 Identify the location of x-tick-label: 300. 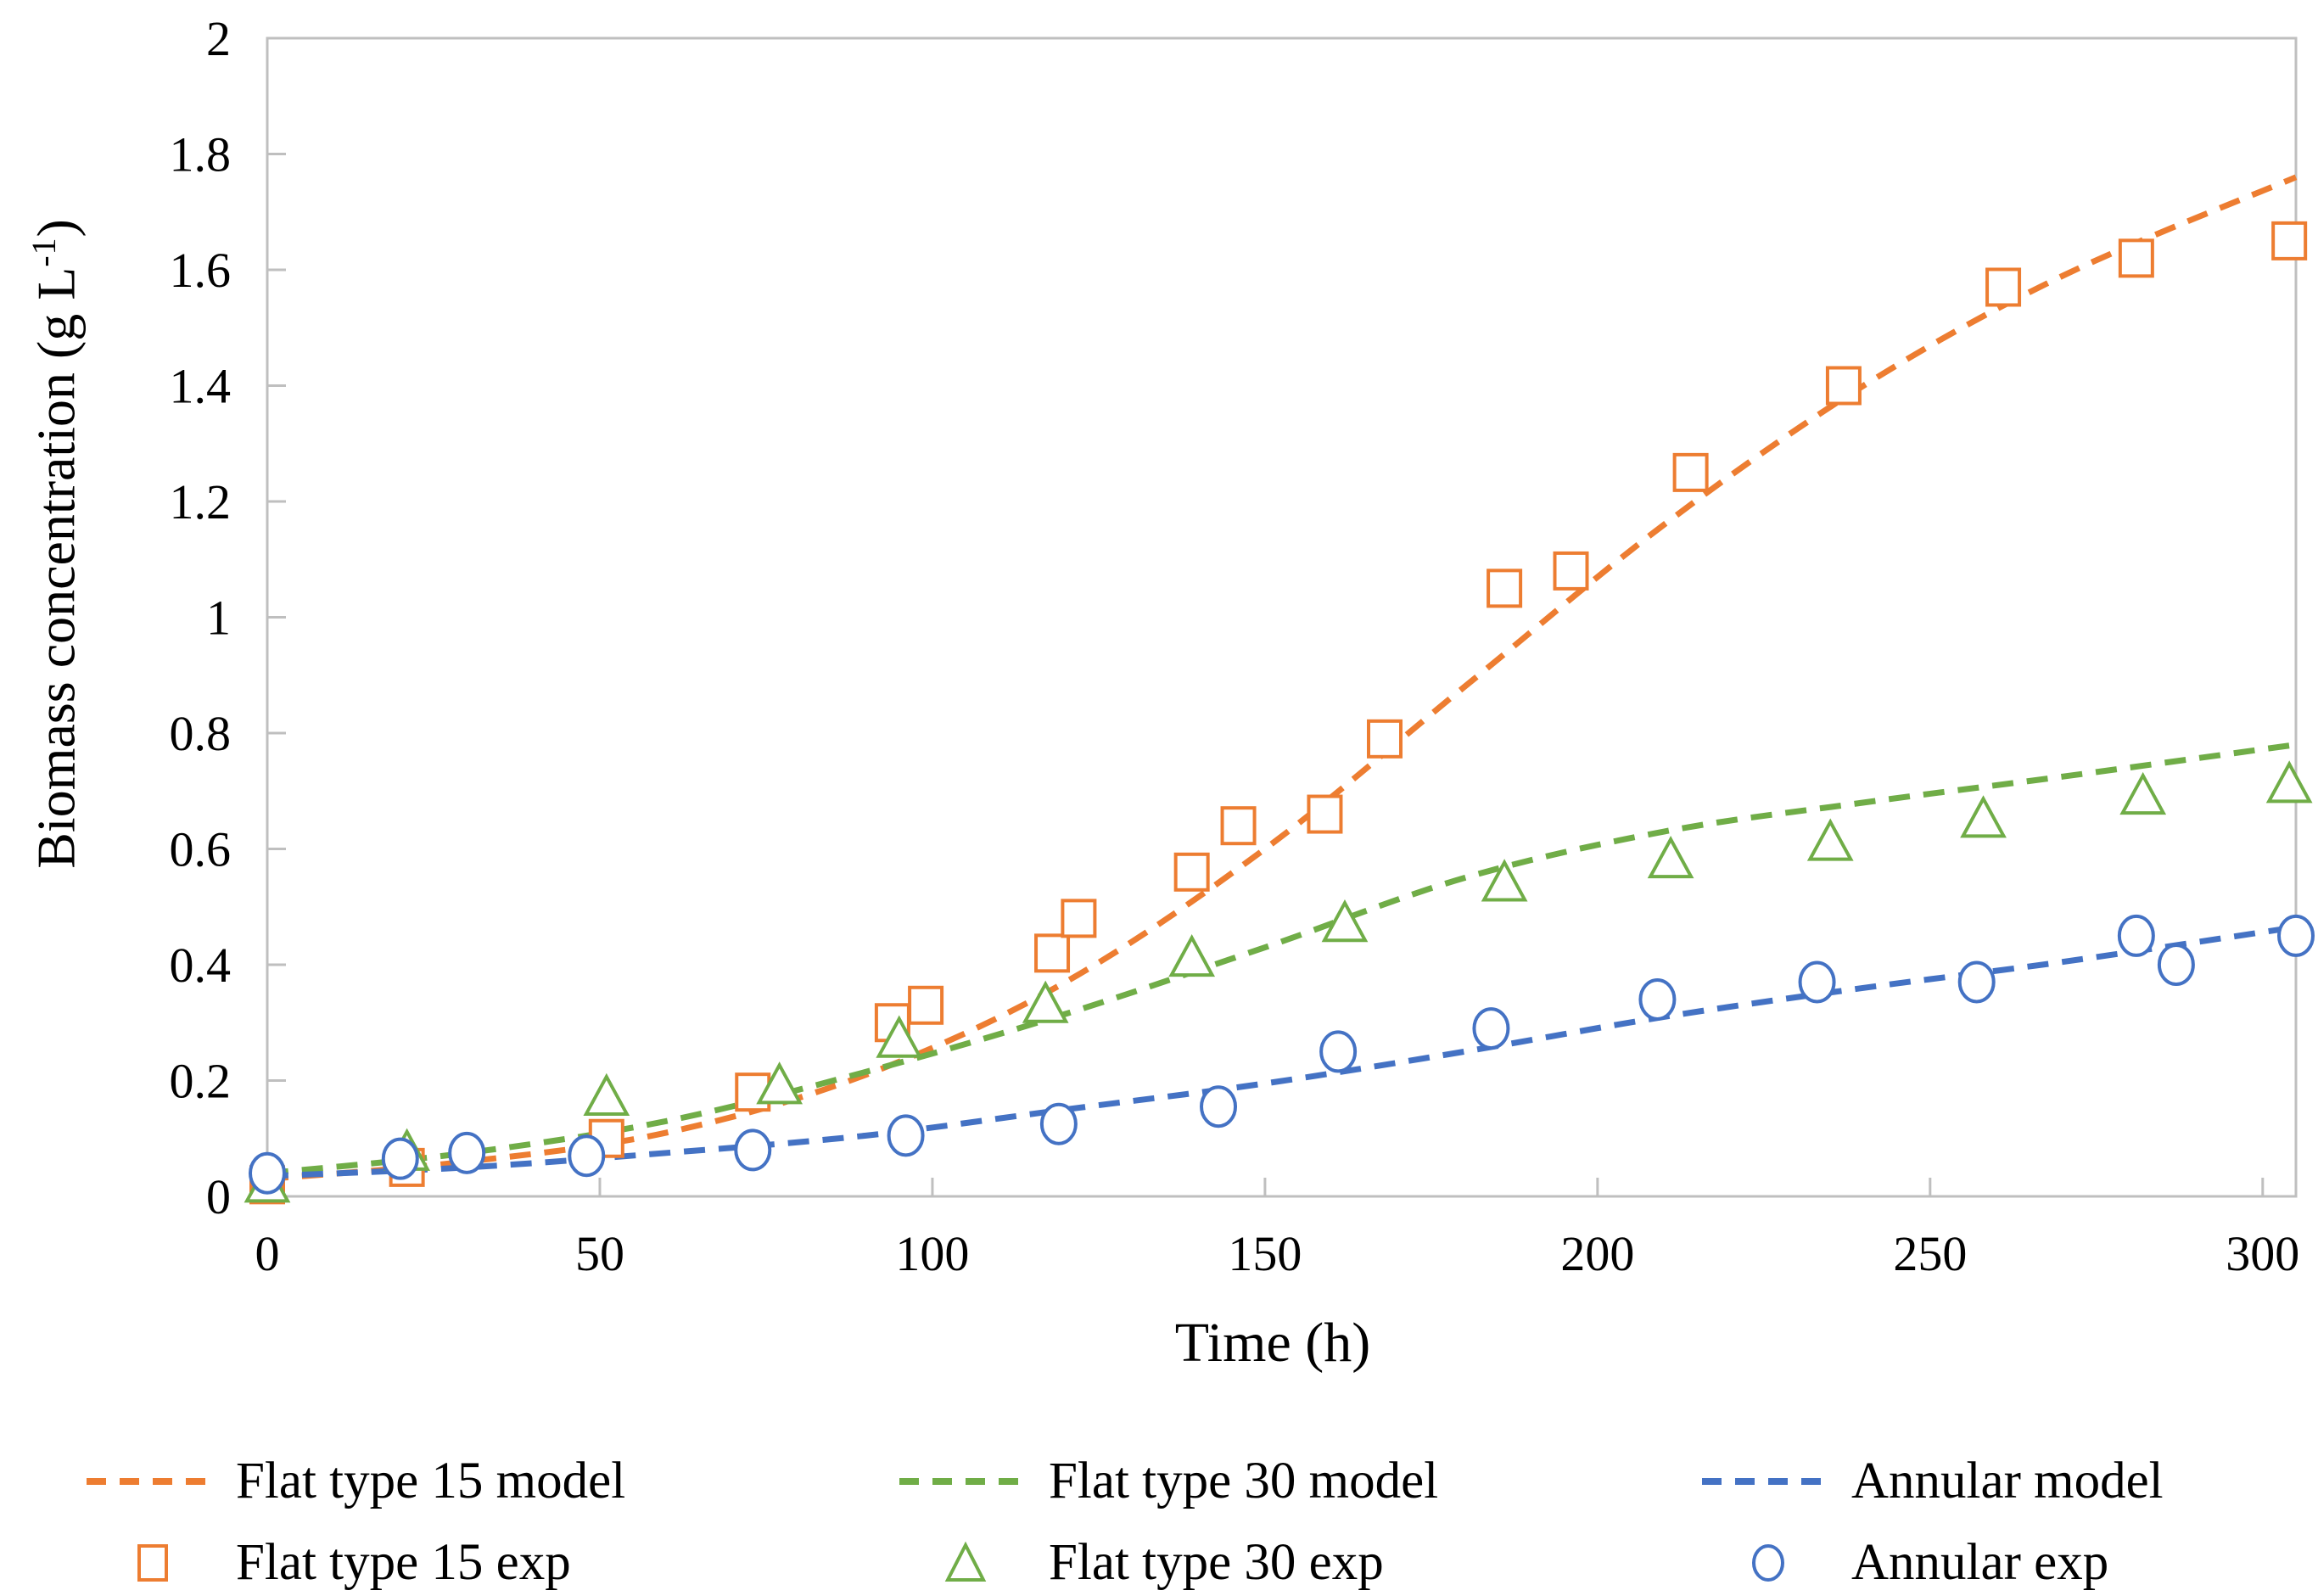
(2262, 1253).